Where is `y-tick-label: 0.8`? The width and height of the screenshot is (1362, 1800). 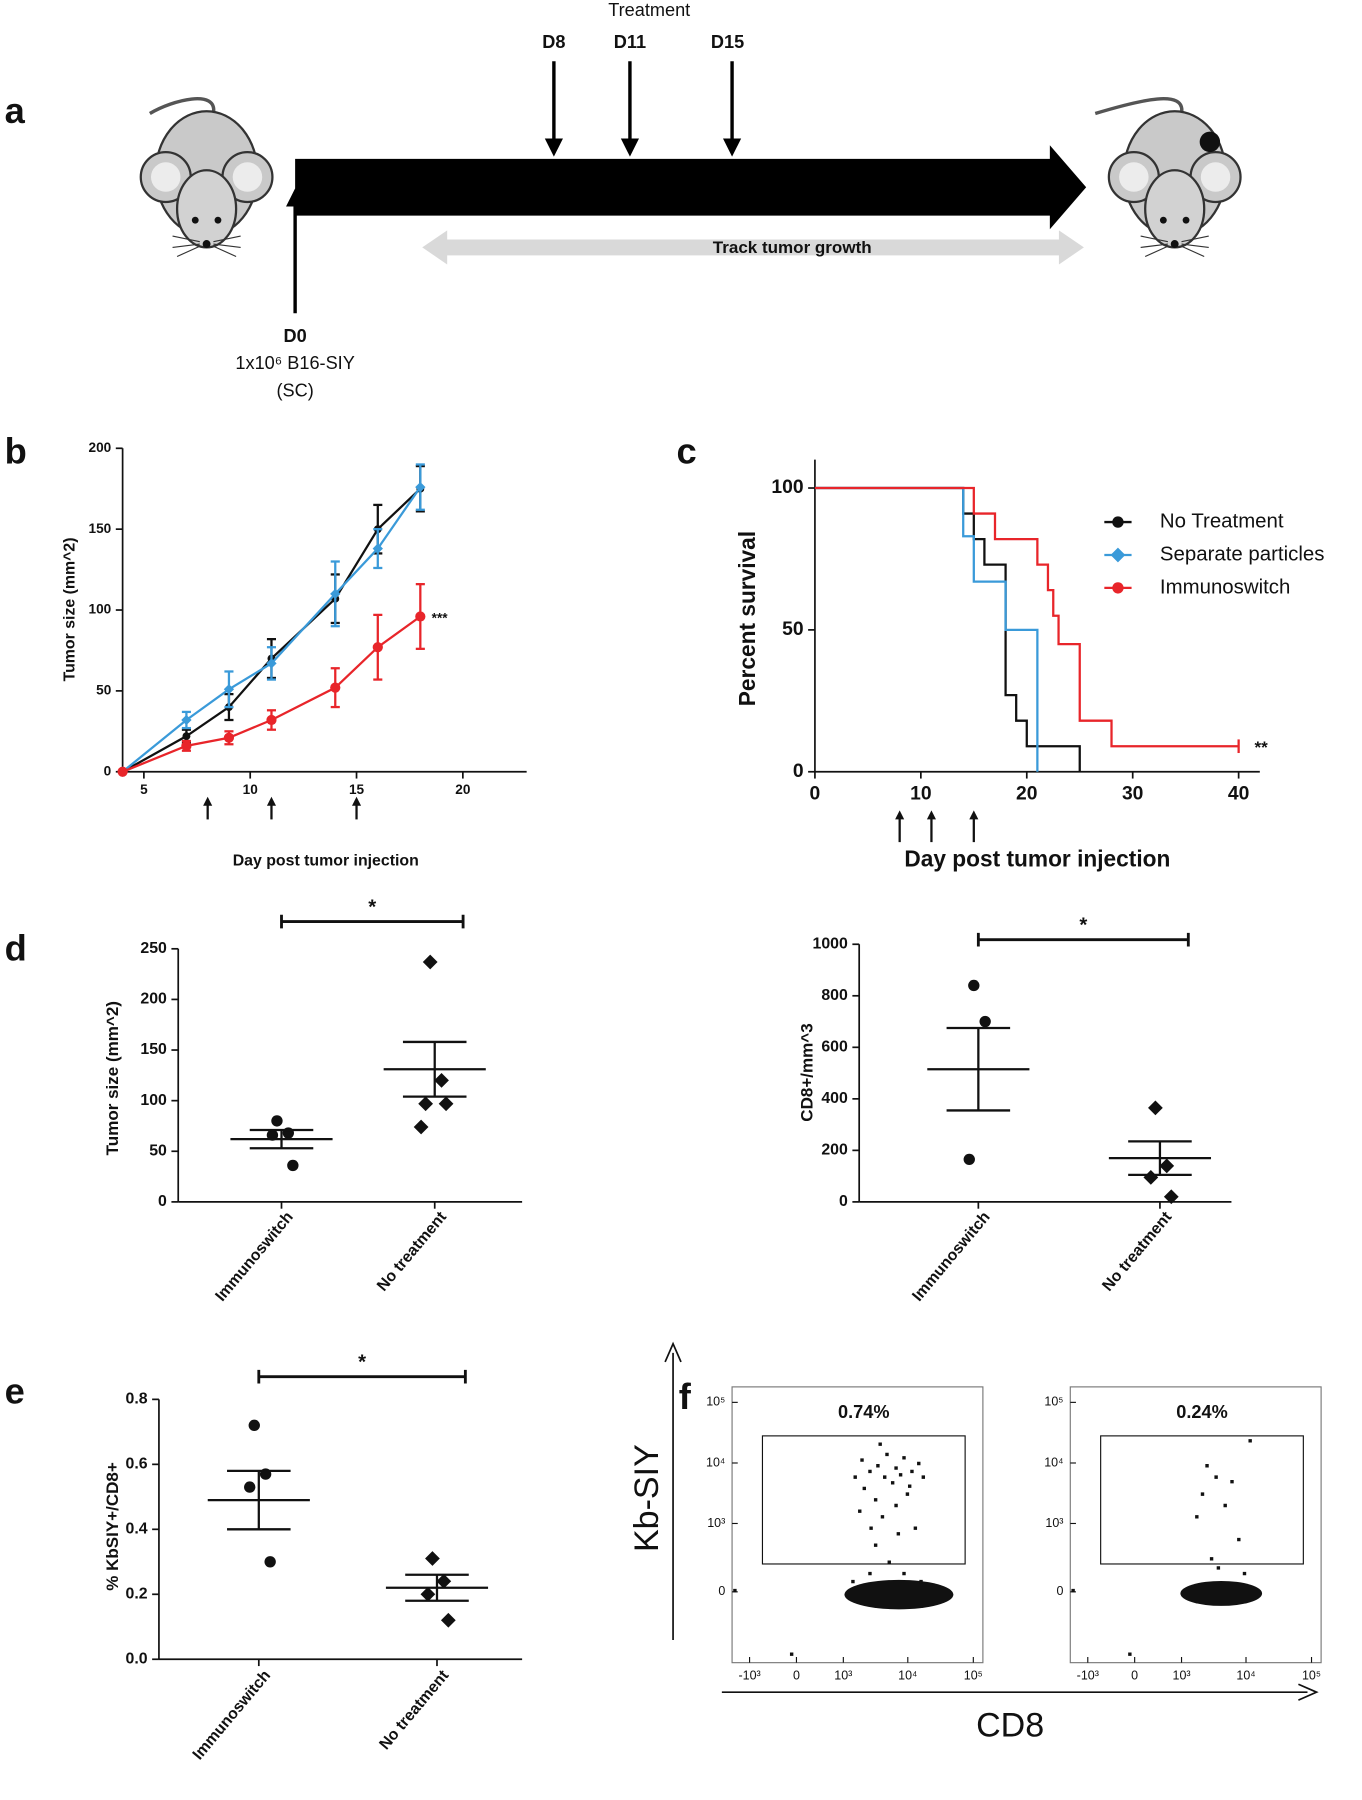
y-tick-label: 0.8 is located at coordinates (137, 1399).